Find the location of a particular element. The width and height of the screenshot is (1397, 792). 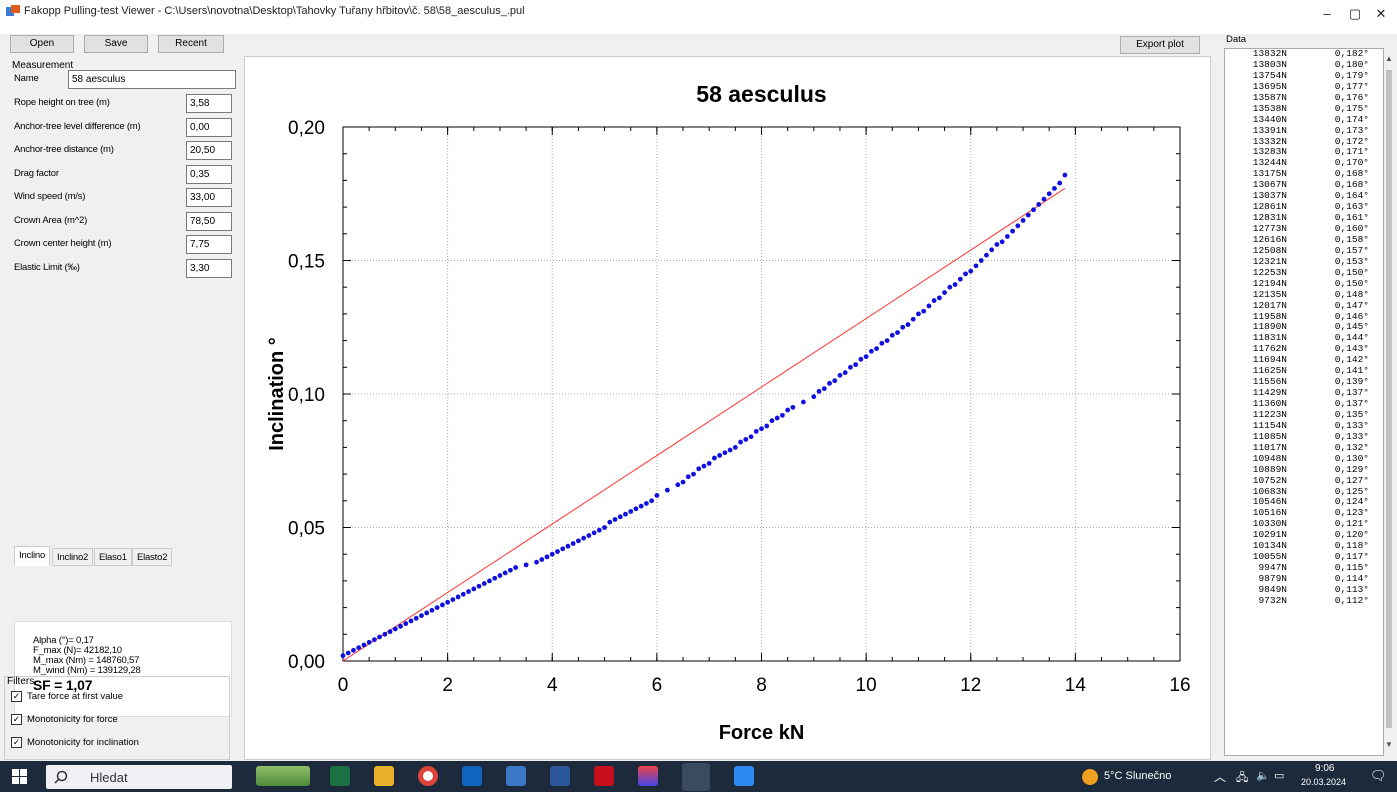

force-value: 11958N is located at coordinates (1269, 316).